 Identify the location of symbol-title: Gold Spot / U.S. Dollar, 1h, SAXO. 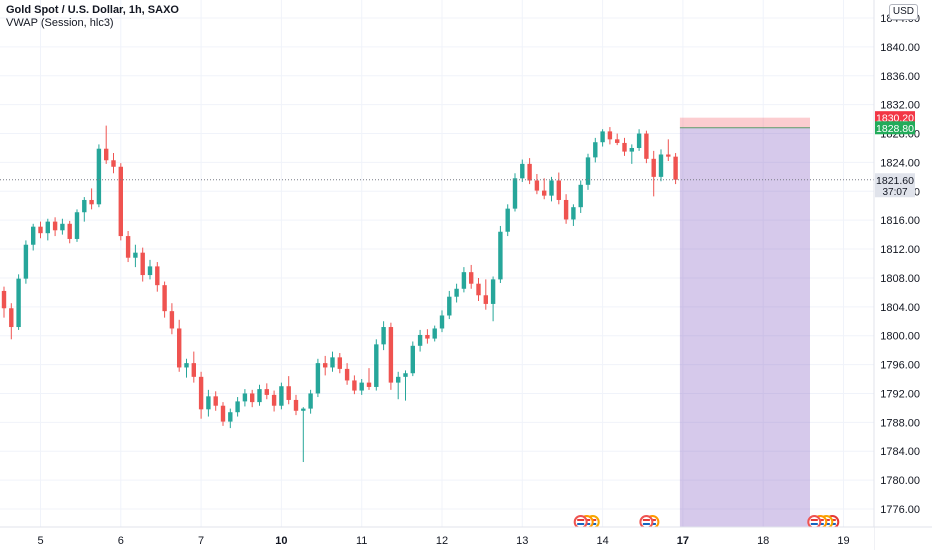
(92, 10).